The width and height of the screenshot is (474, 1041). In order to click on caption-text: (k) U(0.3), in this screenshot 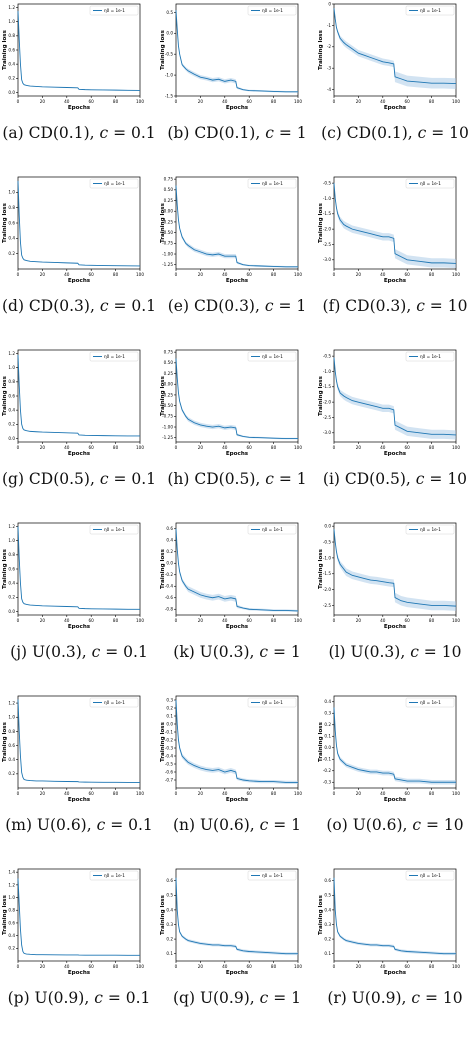, I will do `click(216, 652)`.